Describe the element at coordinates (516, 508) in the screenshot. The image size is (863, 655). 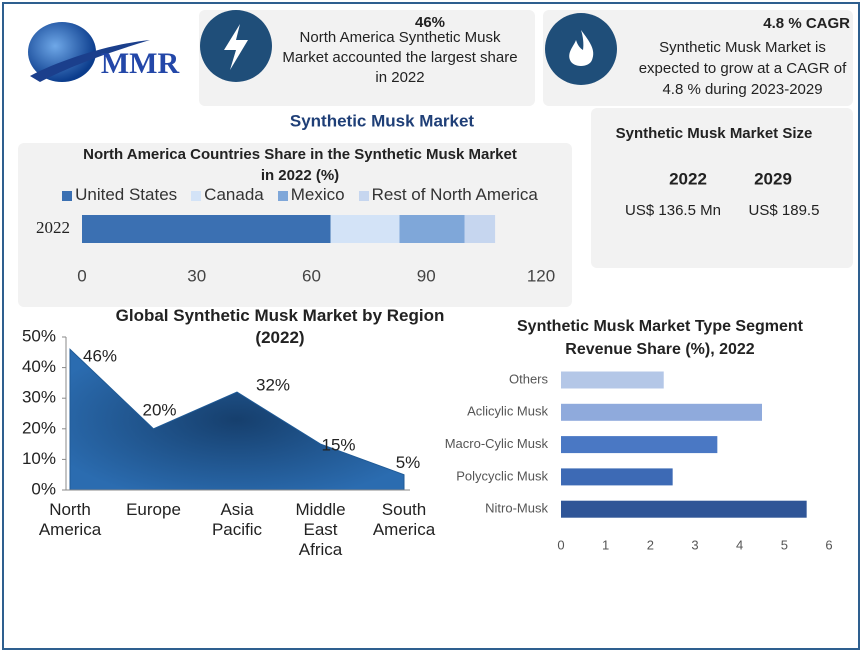
I see `y-tick-label: Nitro-Musk` at that location.